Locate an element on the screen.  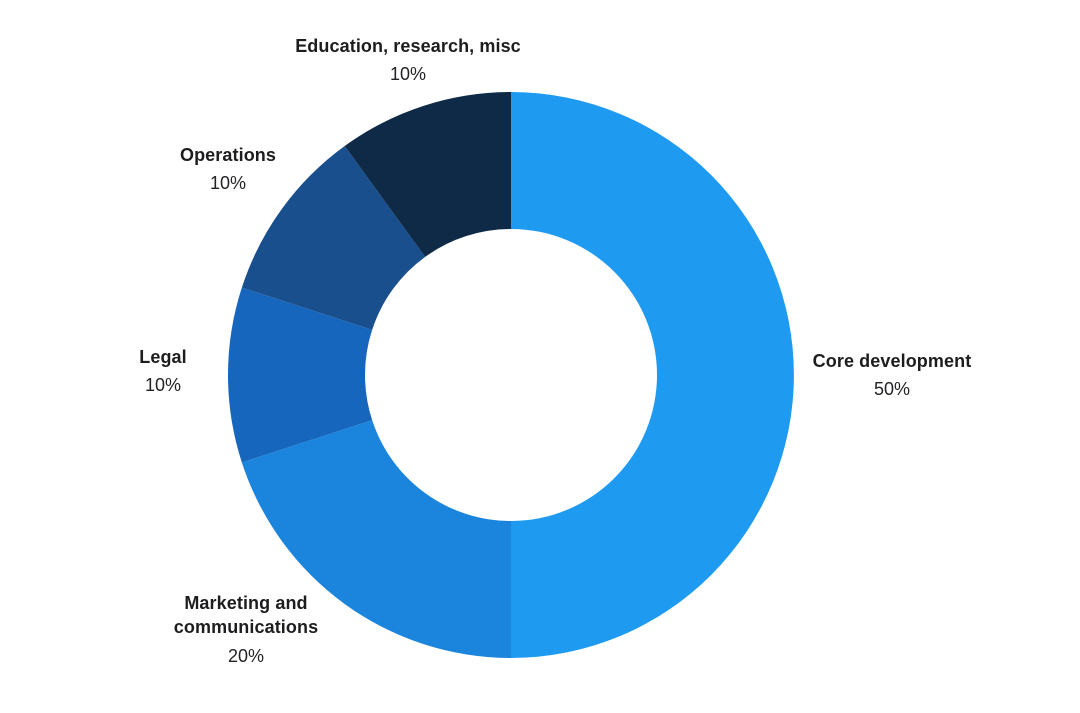
slice-label-marketing-percent: 20% is located at coordinates (246, 655).